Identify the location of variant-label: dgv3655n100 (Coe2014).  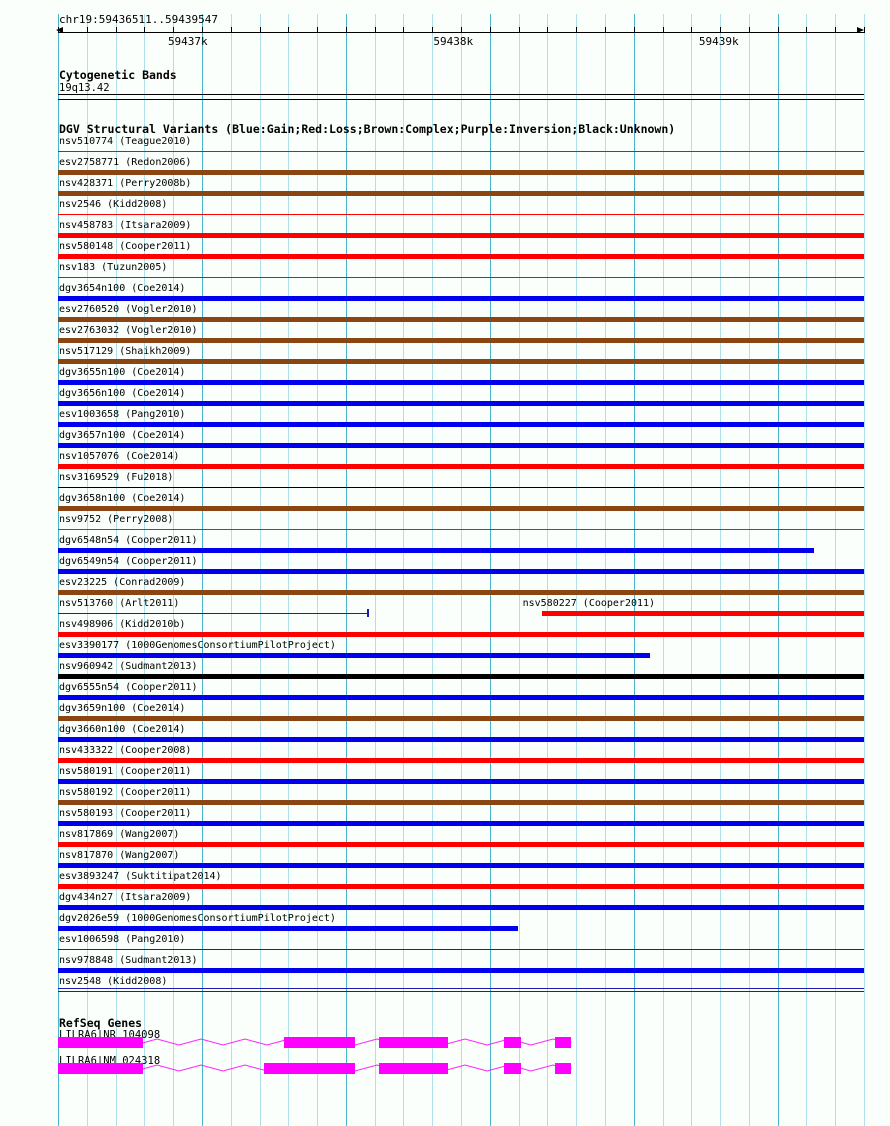
(122, 372).